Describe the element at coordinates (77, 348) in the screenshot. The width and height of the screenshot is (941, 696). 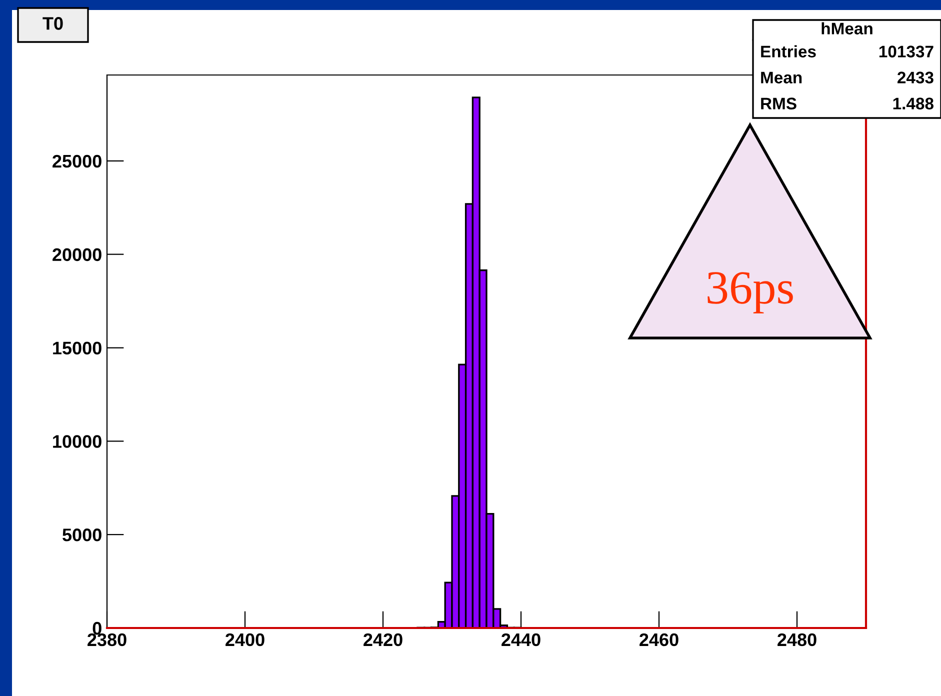
I see `y-tick-label: 15000` at that location.